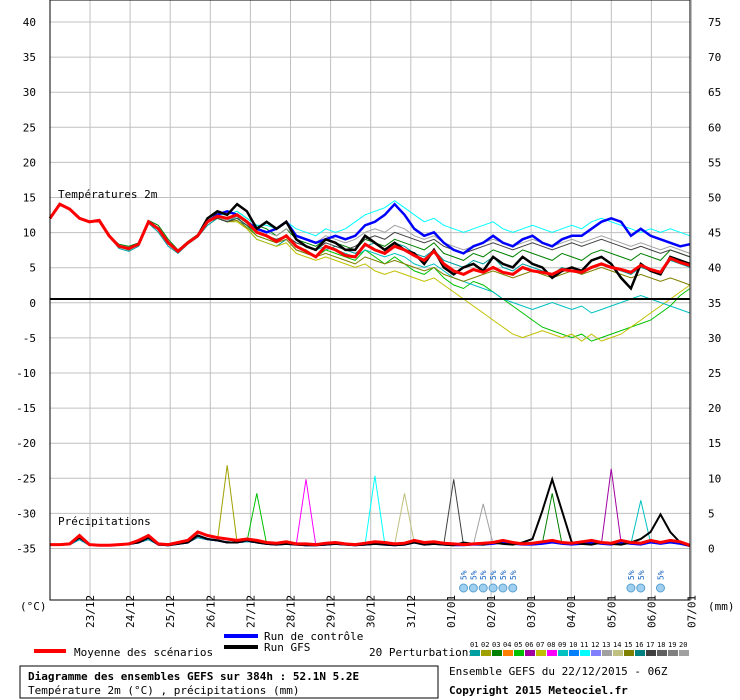 The width and height of the screenshot is (740, 700). Describe the element at coordinates (573, 645) in the screenshot. I see `perturbation-number: 10` at that location.